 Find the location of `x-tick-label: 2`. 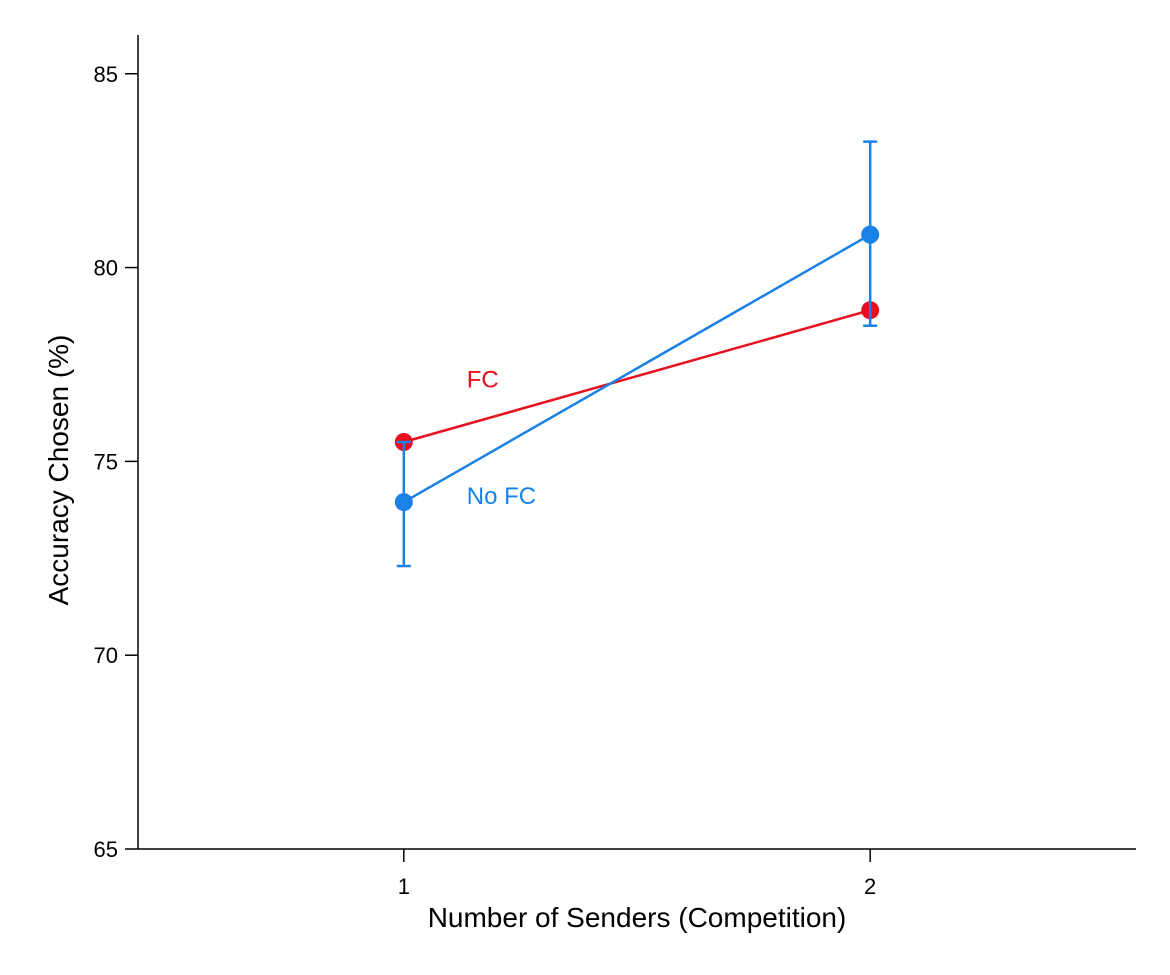

x-tick-label: 2 is located at coordinates (870, 886).